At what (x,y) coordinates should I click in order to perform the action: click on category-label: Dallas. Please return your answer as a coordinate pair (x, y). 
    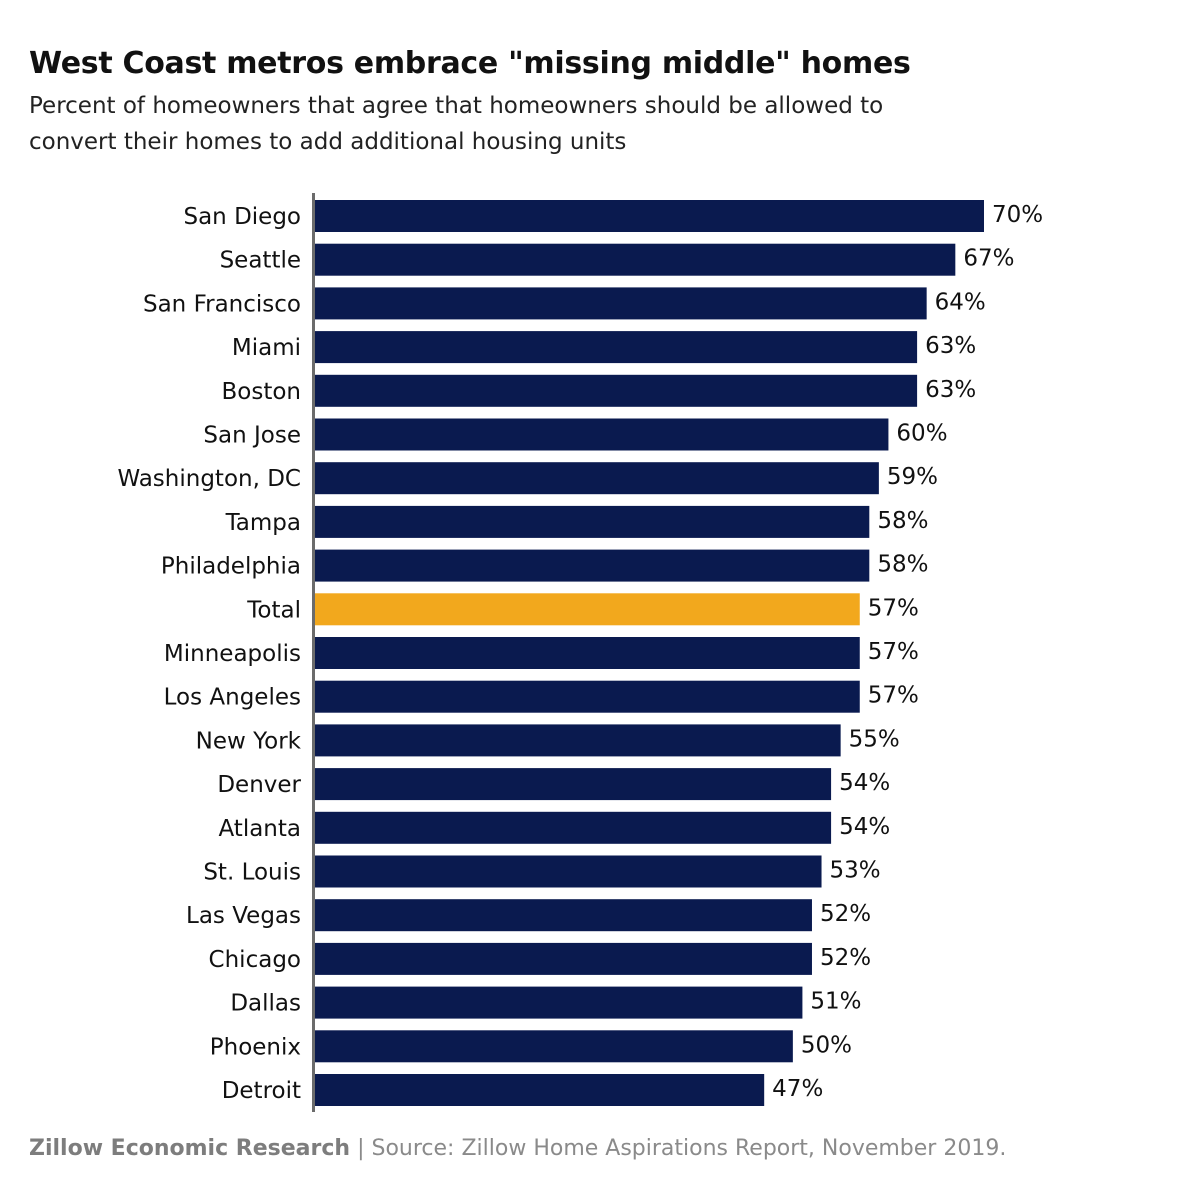
    Looking at the image, I should click on (265, 1004).